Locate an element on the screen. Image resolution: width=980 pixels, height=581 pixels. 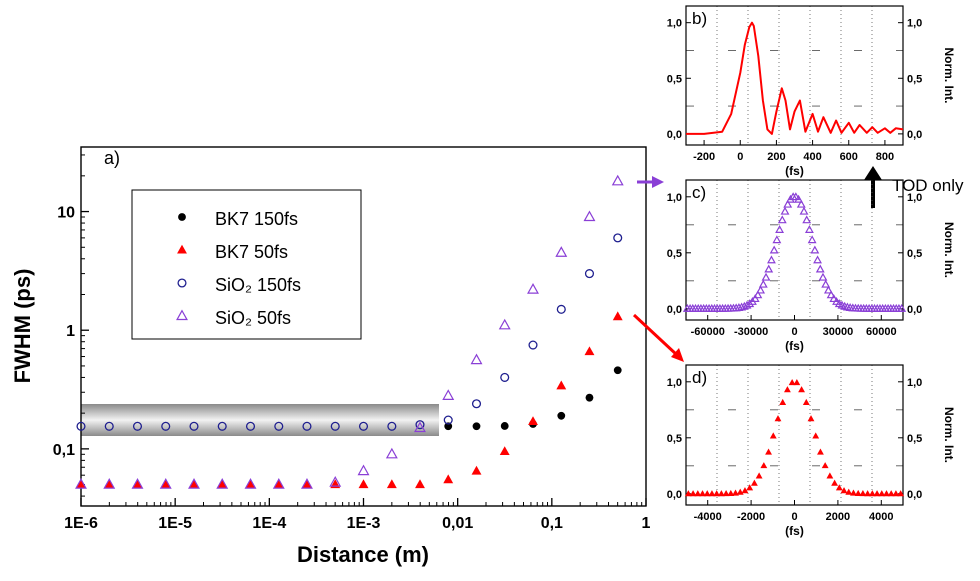
x-tick-label: 4000 is located at coordinates (881, 517).